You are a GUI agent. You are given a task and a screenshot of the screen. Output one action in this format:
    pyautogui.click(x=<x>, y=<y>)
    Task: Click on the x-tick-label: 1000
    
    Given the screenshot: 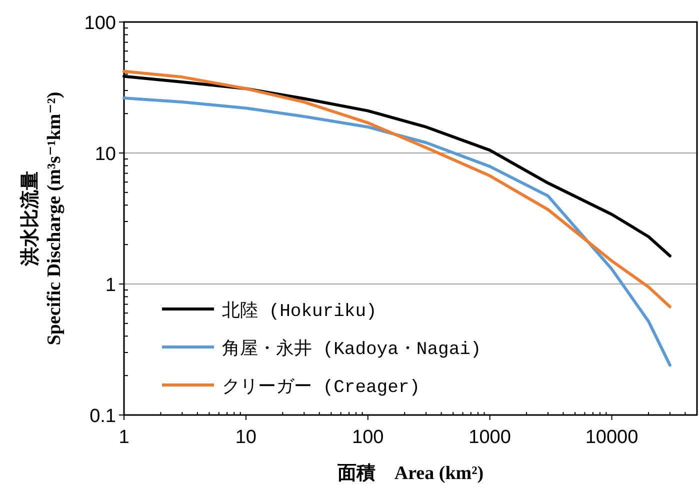 What is the action you would take?
    pyautogui.click(x=489, y=437)
    